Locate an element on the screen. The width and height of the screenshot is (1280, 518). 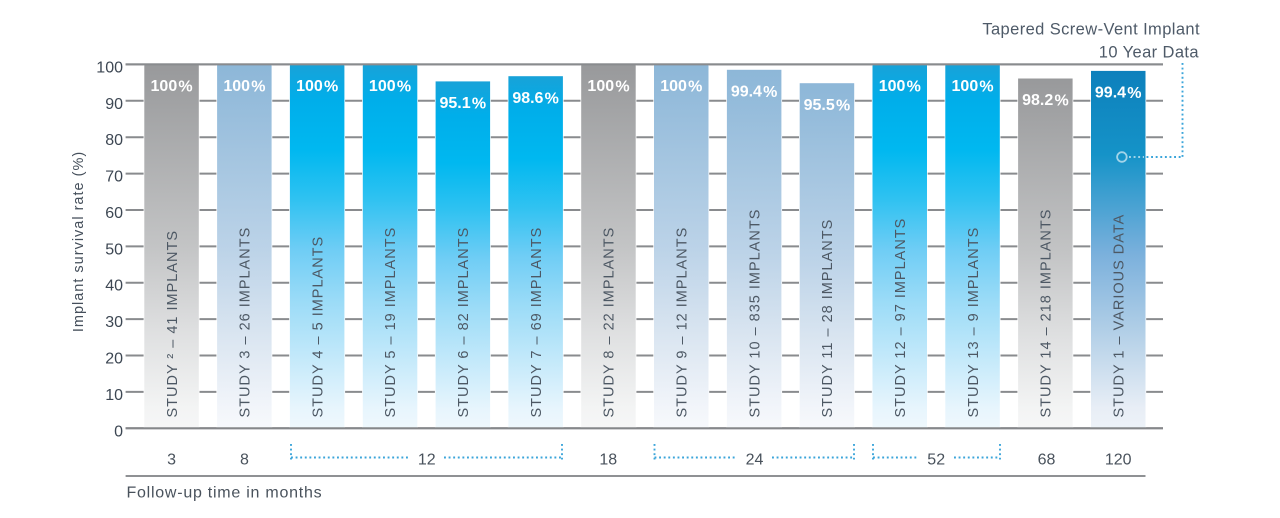
svg-text: STUDY 9 – 12 IMPLANTS is located at coordinates (683, 322).